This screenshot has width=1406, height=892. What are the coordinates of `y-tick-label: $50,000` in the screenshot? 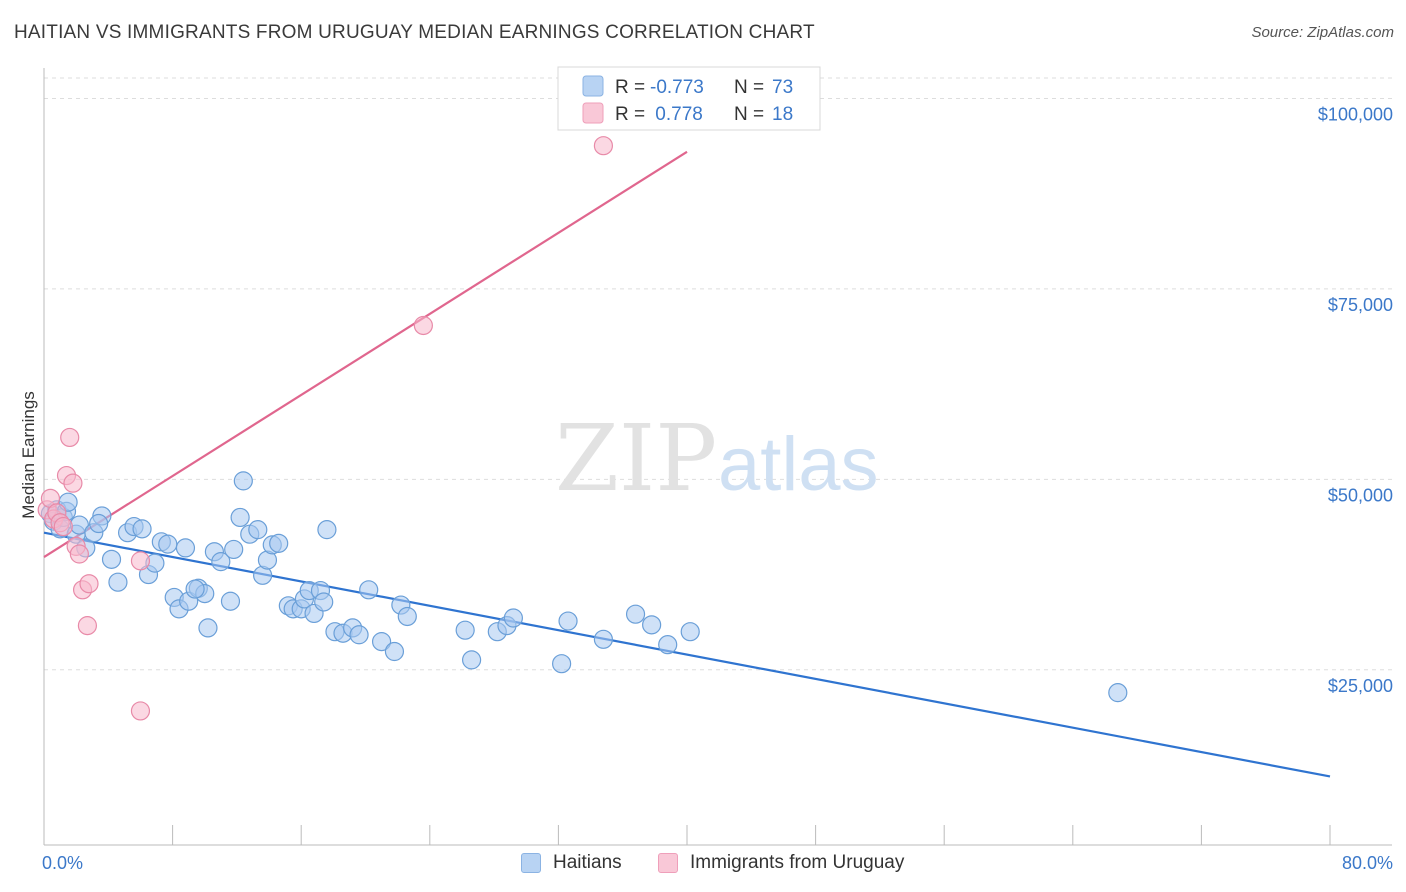 It's located at (1360, 495).